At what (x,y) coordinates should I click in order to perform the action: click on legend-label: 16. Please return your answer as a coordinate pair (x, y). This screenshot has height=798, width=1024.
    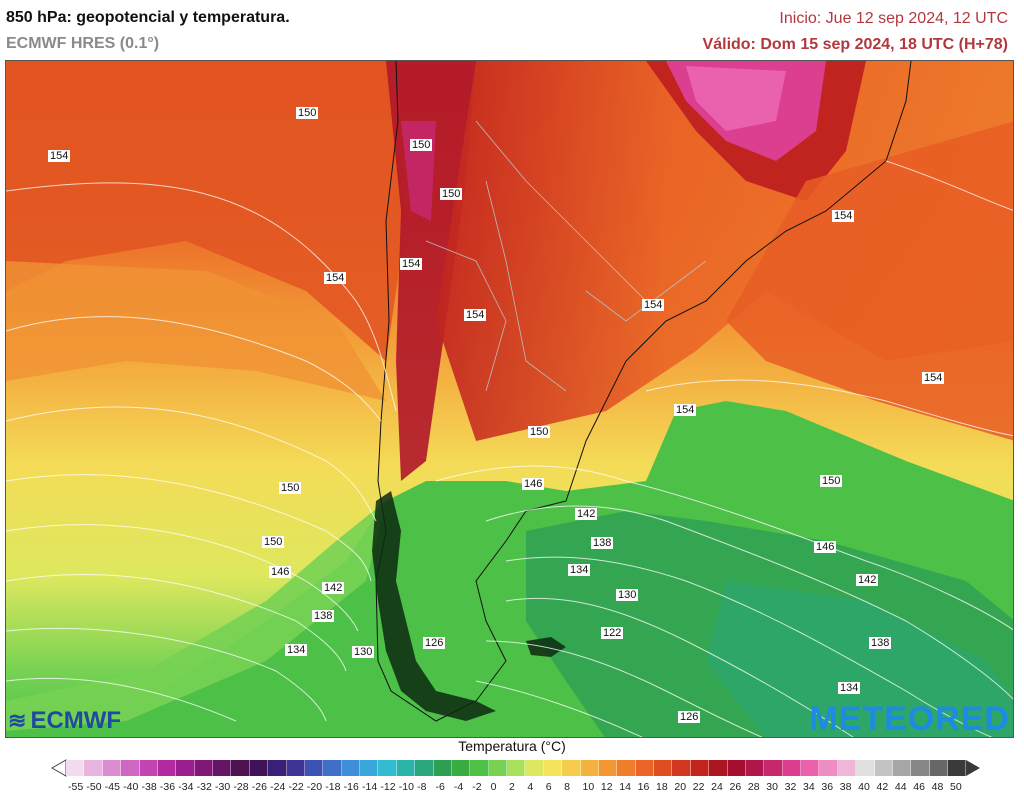
    Looking at the image, I should click on (643, 787).